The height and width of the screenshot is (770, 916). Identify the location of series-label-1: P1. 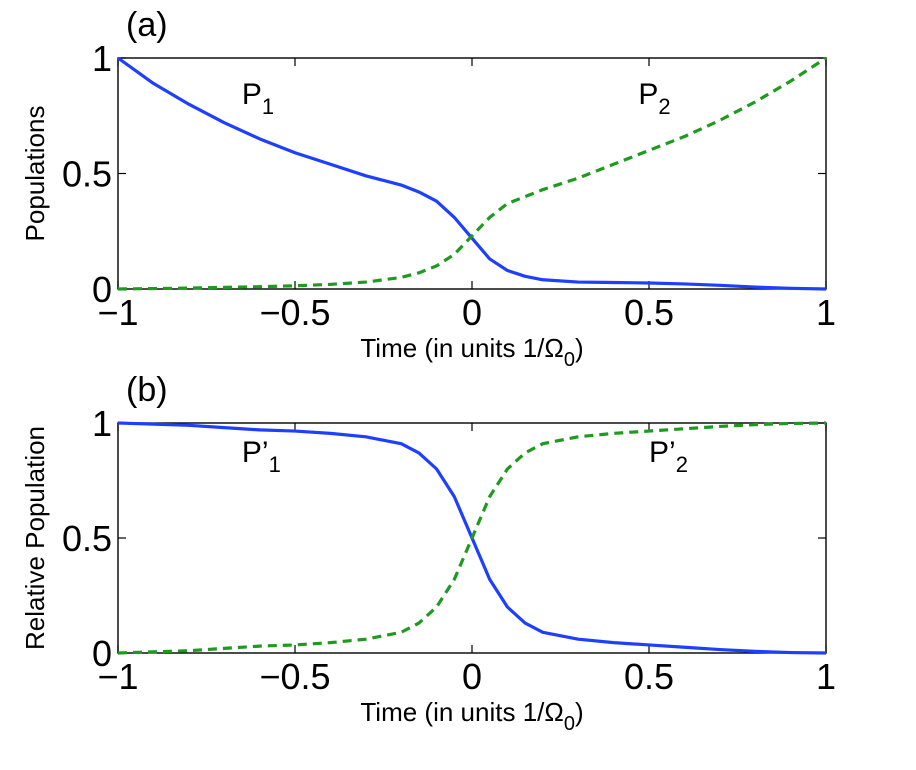
(258, 98).